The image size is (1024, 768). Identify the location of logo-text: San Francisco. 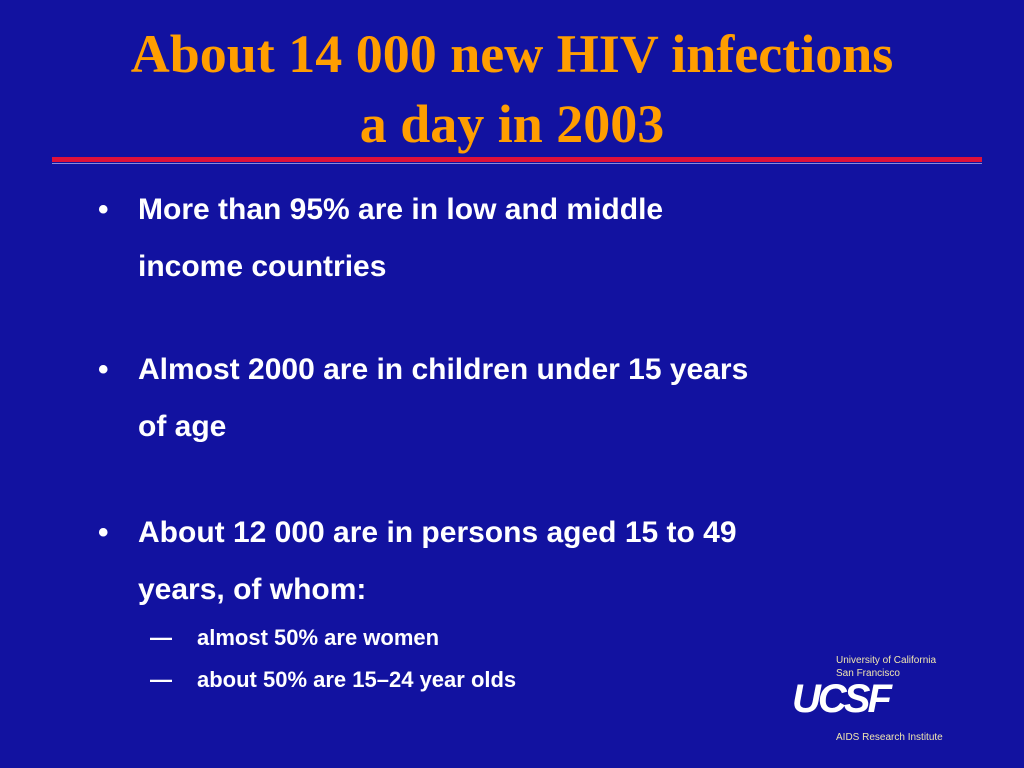
(868, 673).